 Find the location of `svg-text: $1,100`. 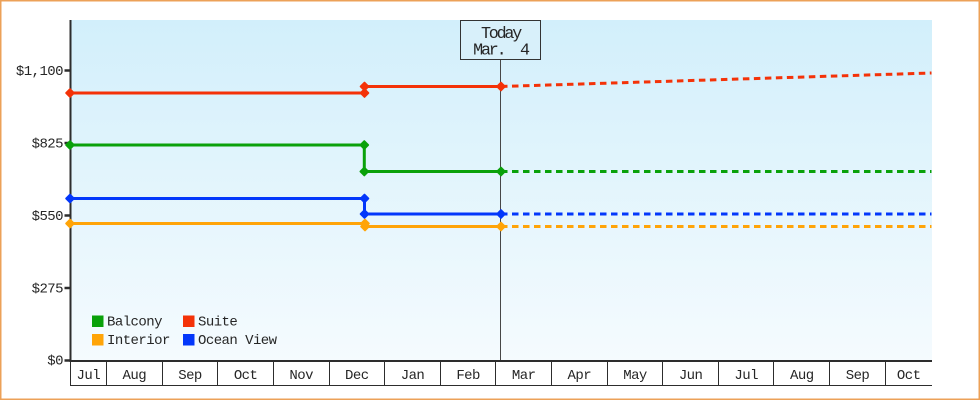

svg-text: $1,100 is located at coordinates (39, 72).